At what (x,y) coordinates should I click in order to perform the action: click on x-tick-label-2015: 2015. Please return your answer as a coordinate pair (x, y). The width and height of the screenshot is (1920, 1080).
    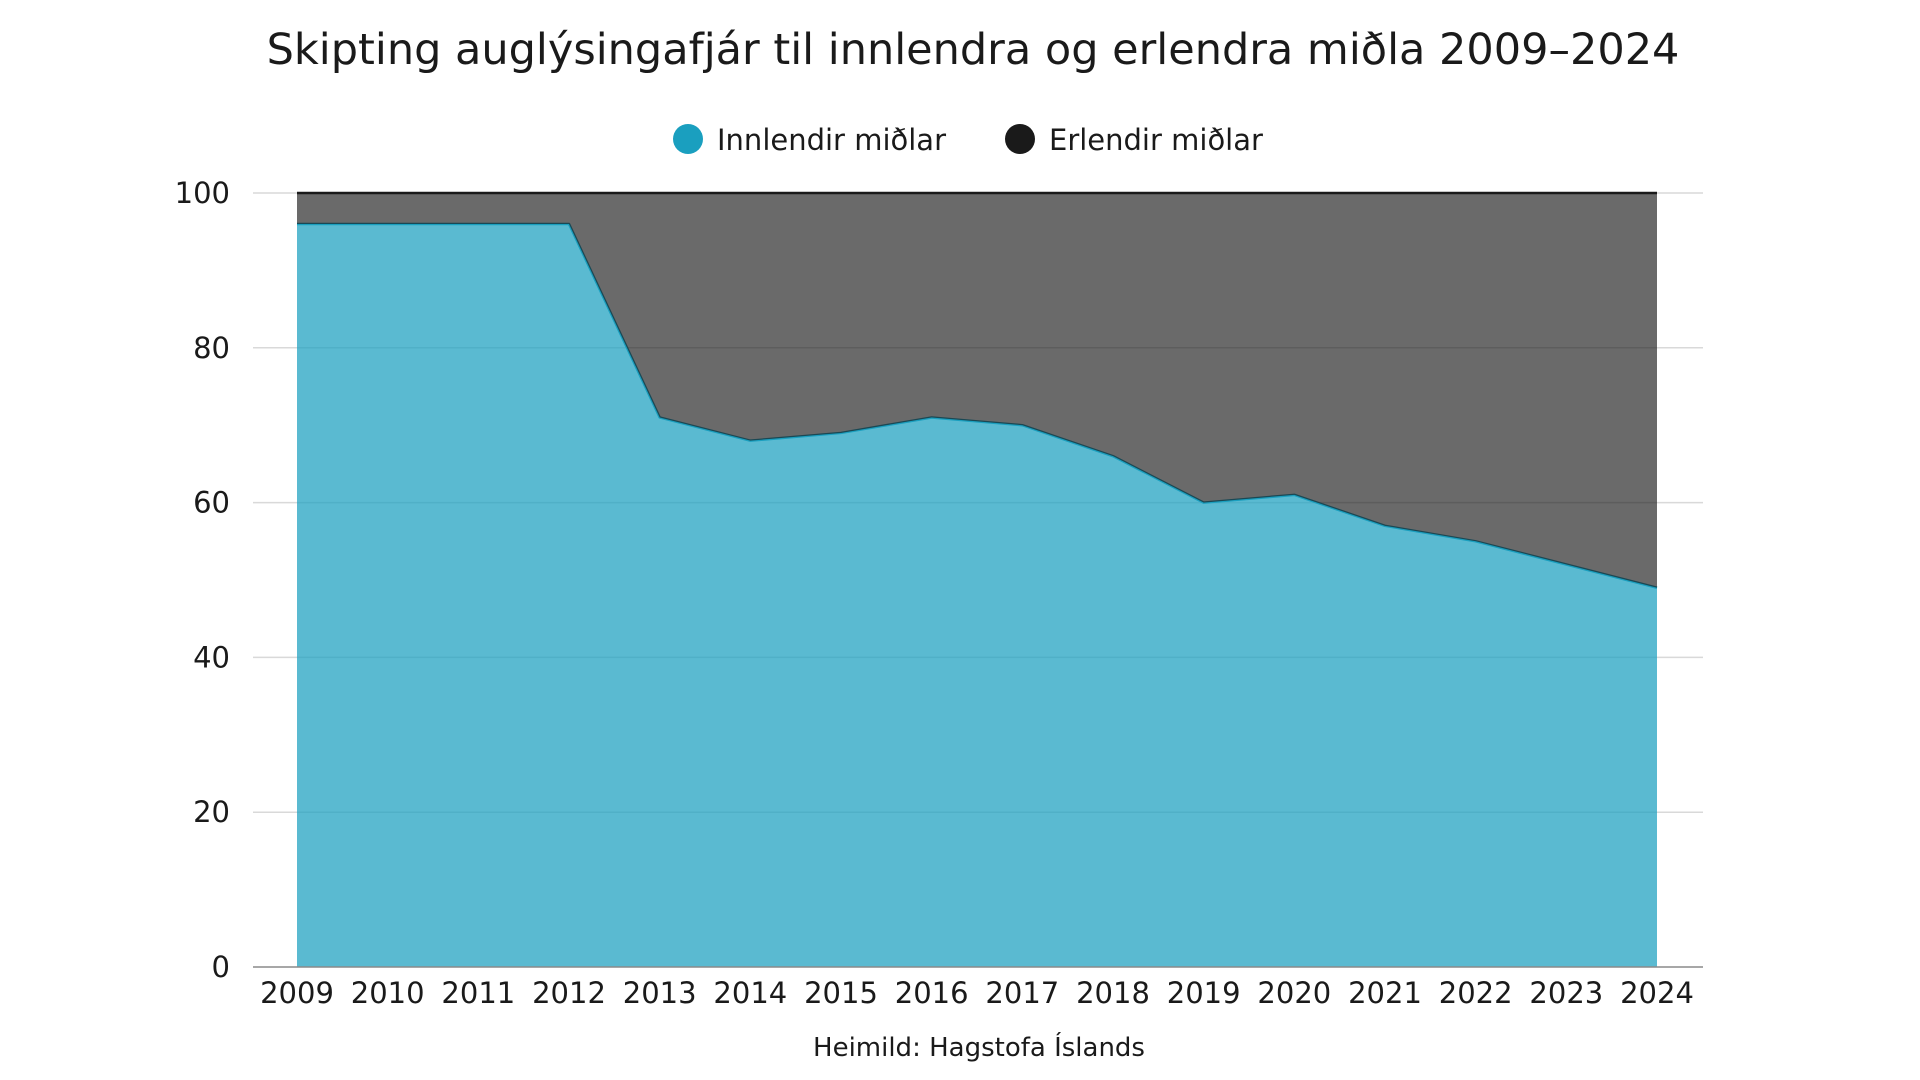
    Looking at the image, I should click on (841, 993).